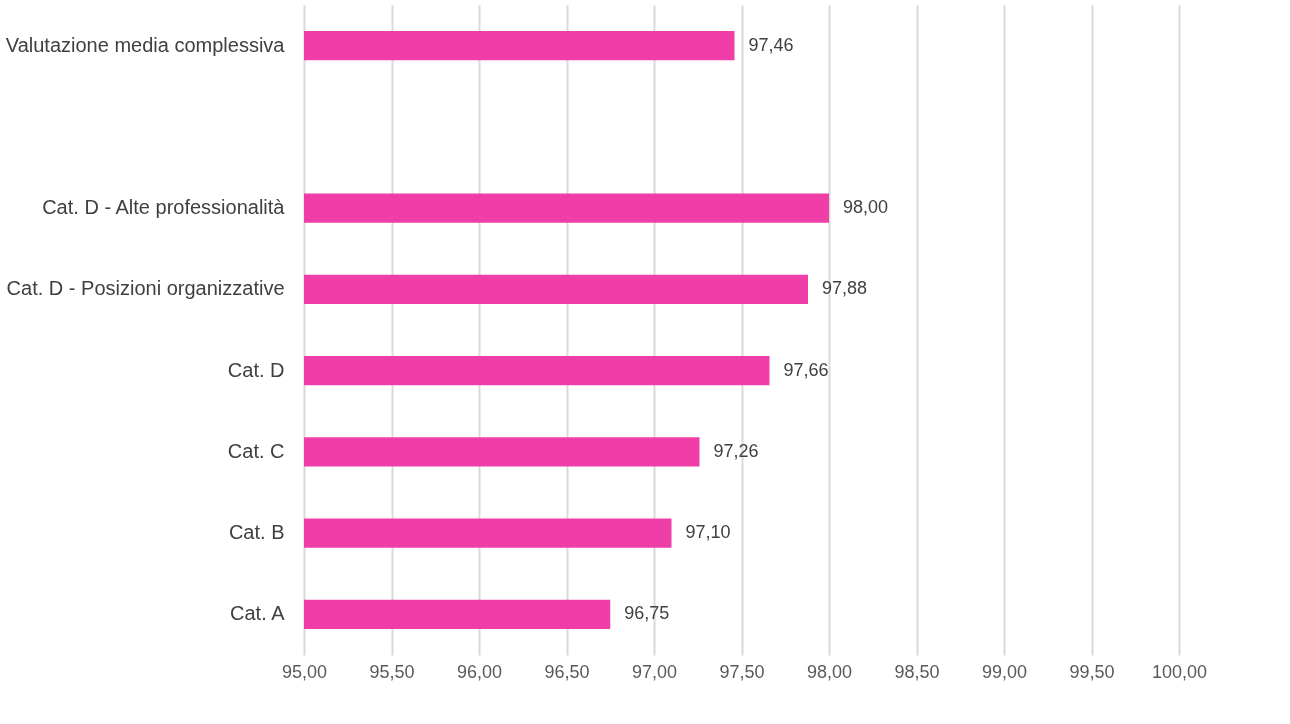  What do you see at coordinates (256, 369) in the screenshot?
I see `y-tick-label: Cat. D` at bounding box center [256, 369].